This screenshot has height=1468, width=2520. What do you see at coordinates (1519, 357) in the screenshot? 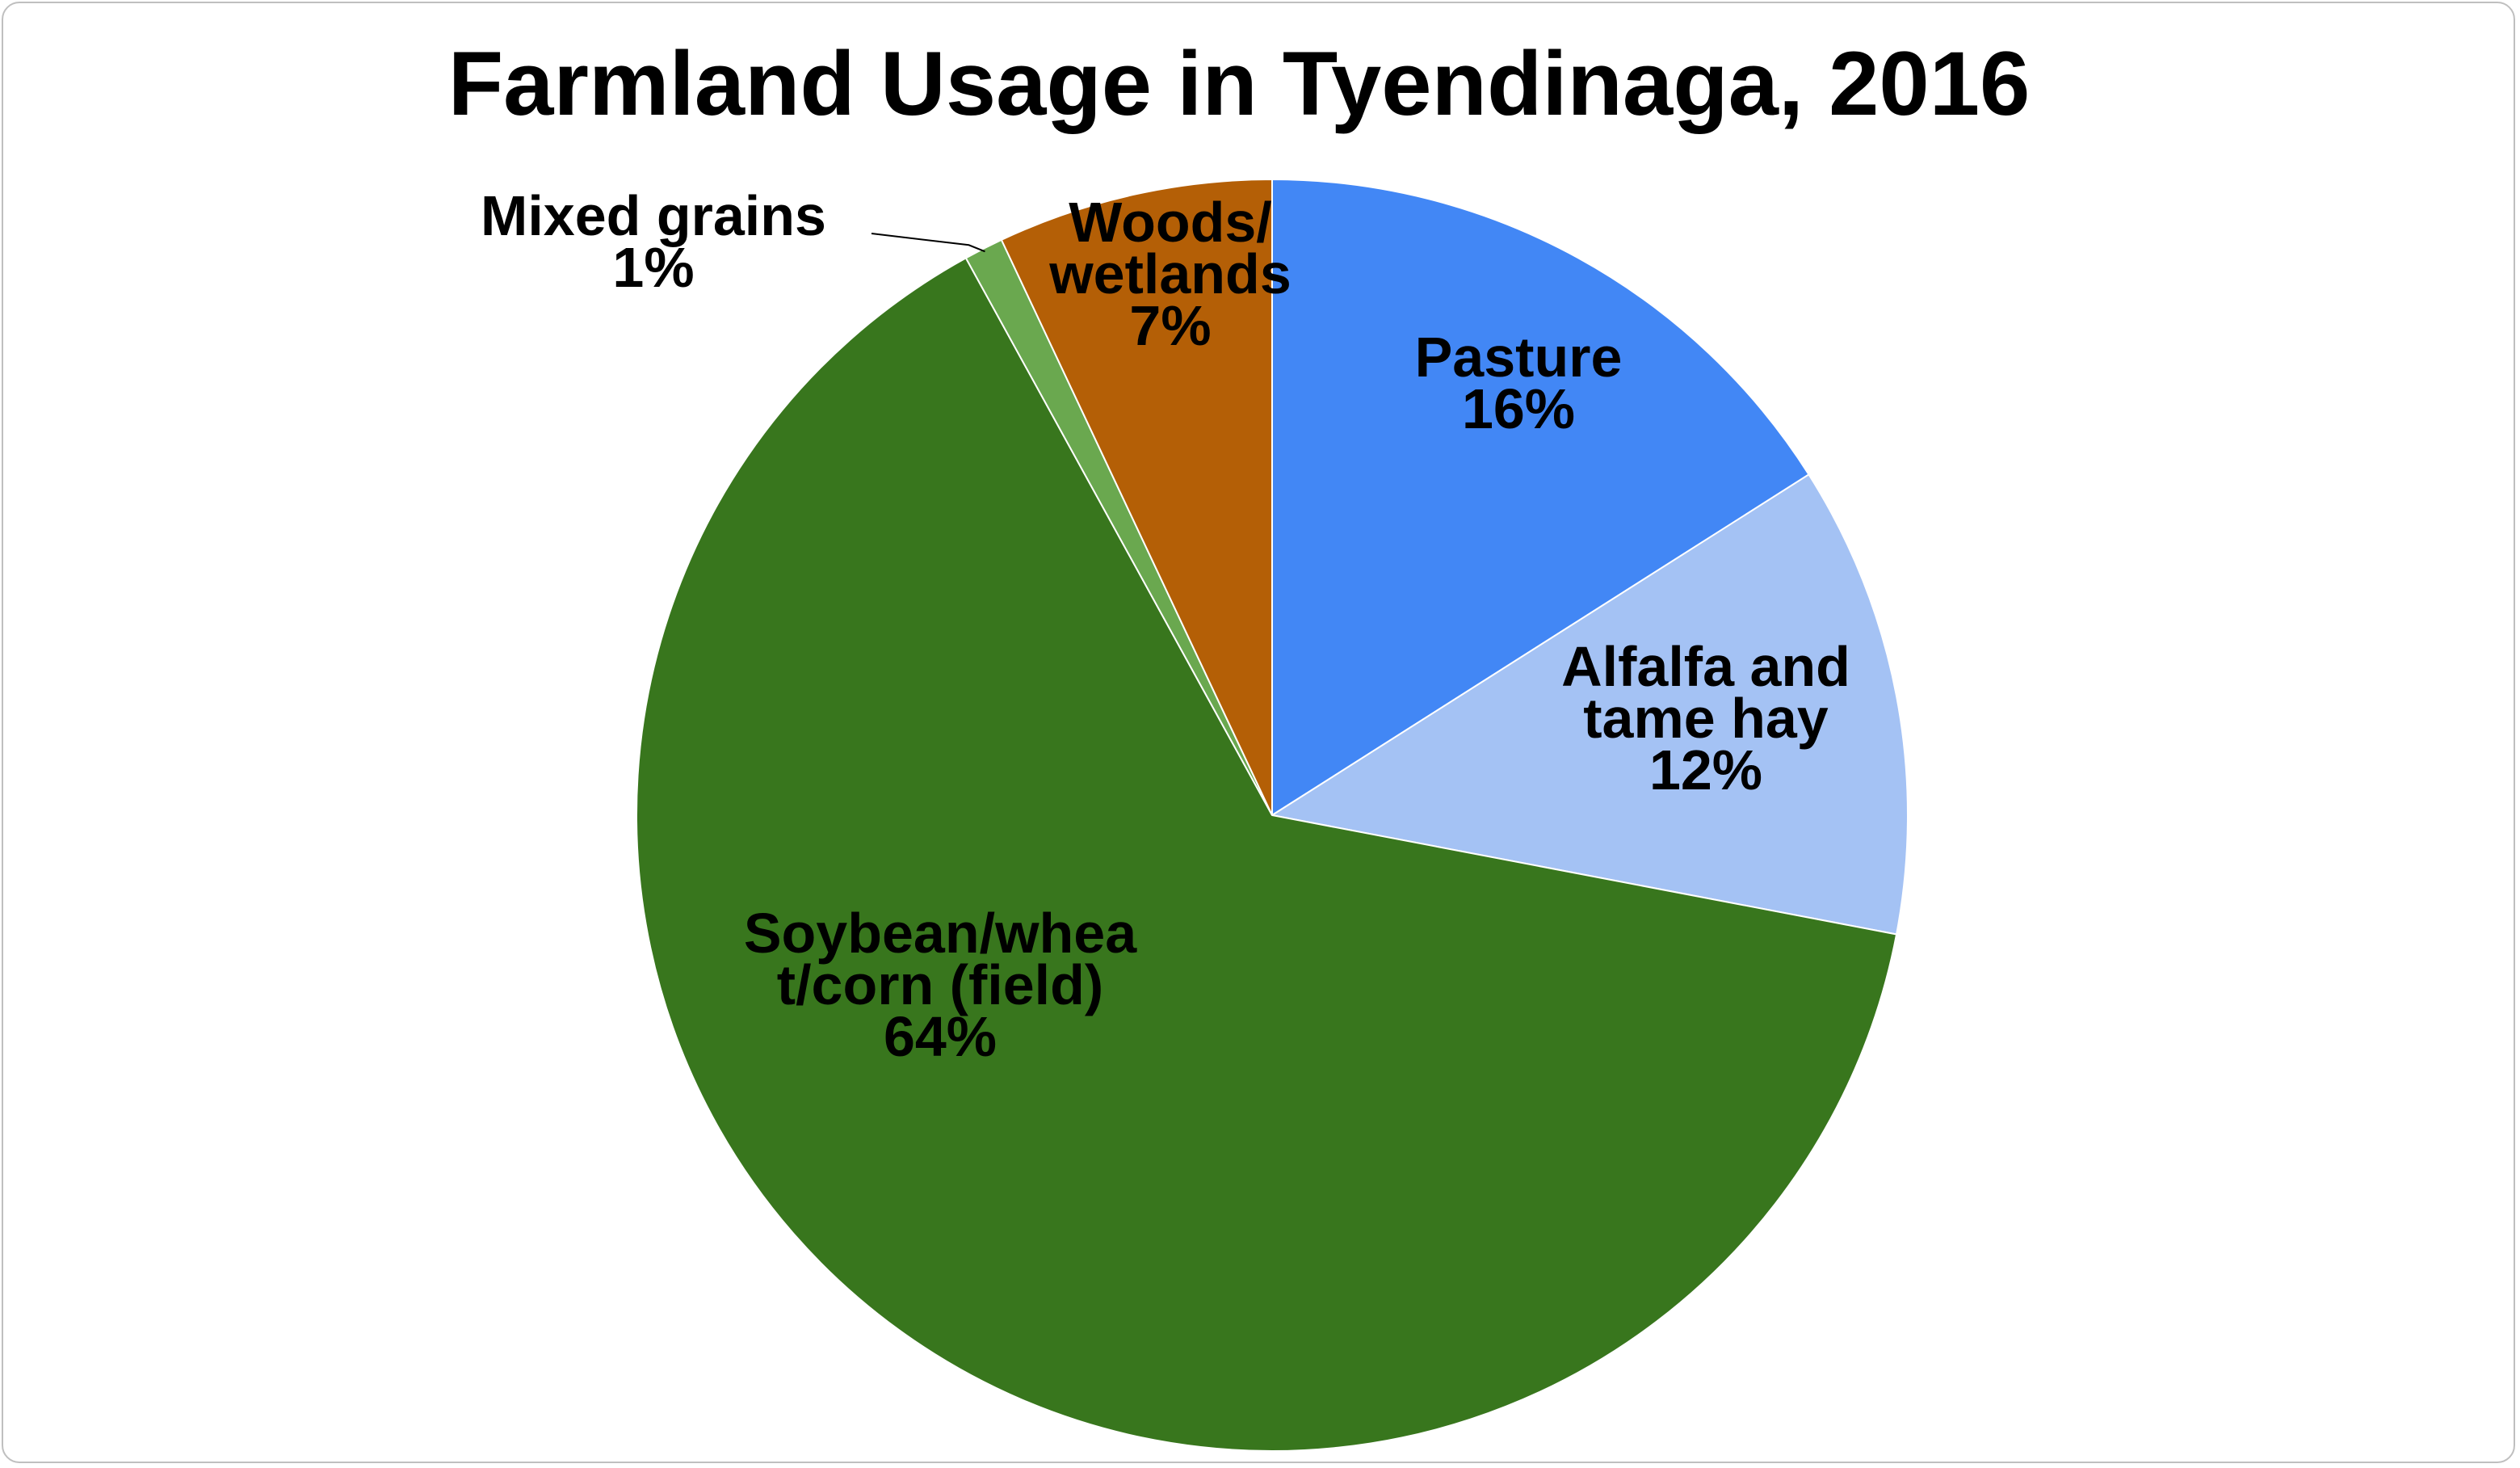
I see `slice-label-line: Pasture` at bounding box center [1519, 357].